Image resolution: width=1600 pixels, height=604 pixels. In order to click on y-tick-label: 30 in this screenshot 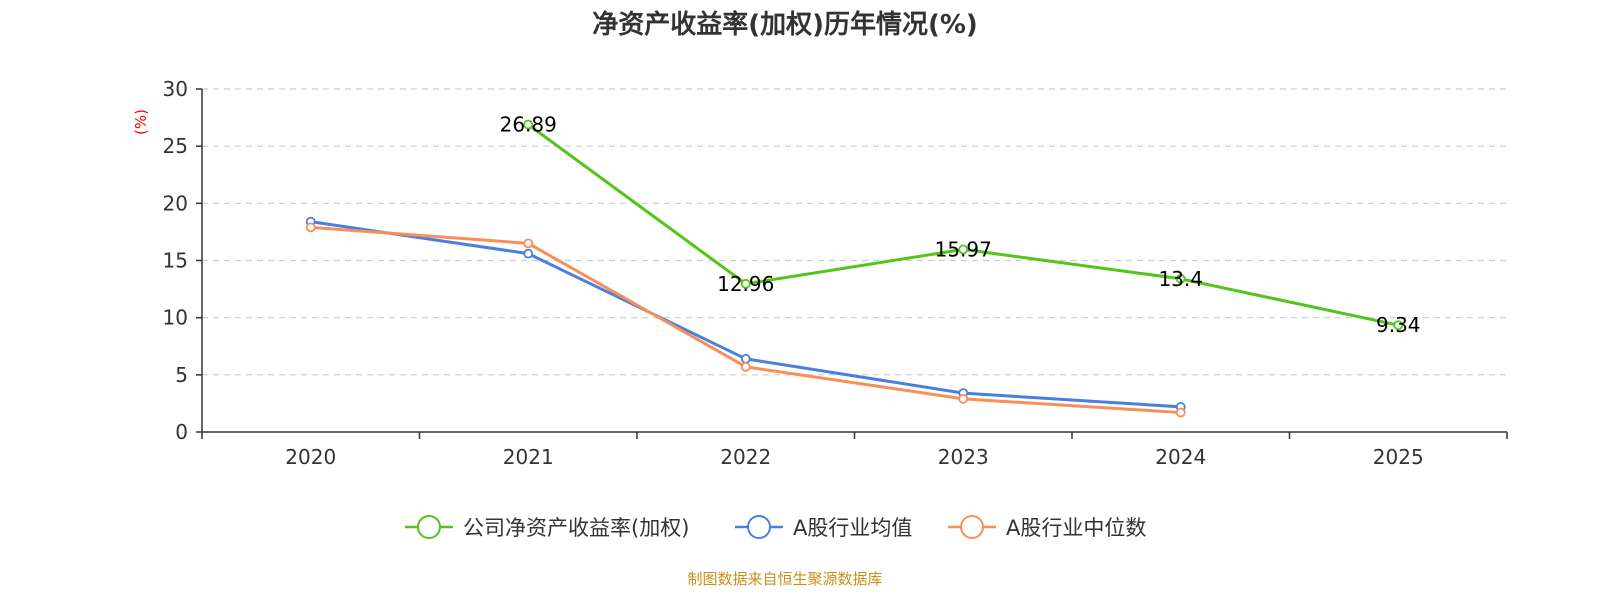, I will do `click(175, 89)`.